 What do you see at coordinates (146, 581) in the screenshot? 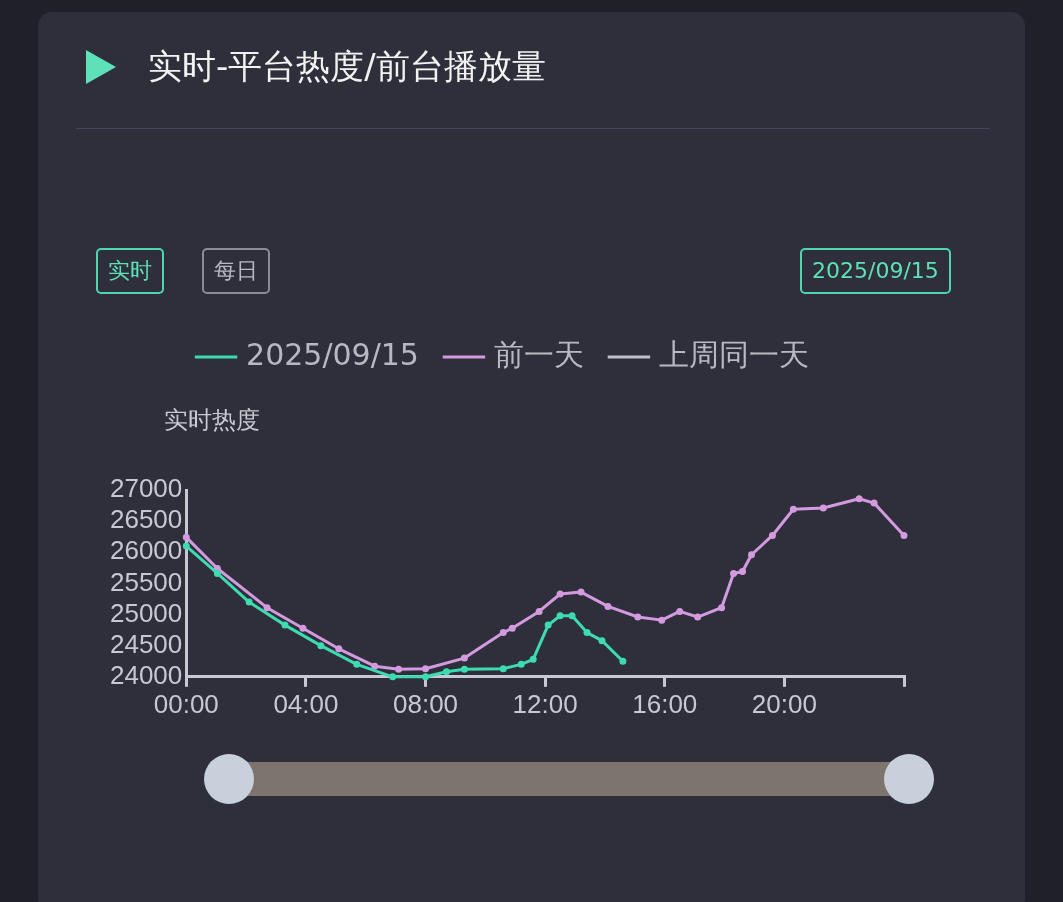
I see `y-tick-label: 25500` at bounding box center [146, 581].